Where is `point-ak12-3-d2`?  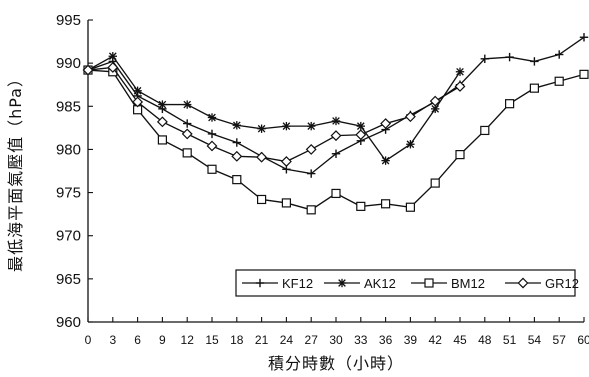
point-ak12-3-d2 is located at coordinates (112, 56).